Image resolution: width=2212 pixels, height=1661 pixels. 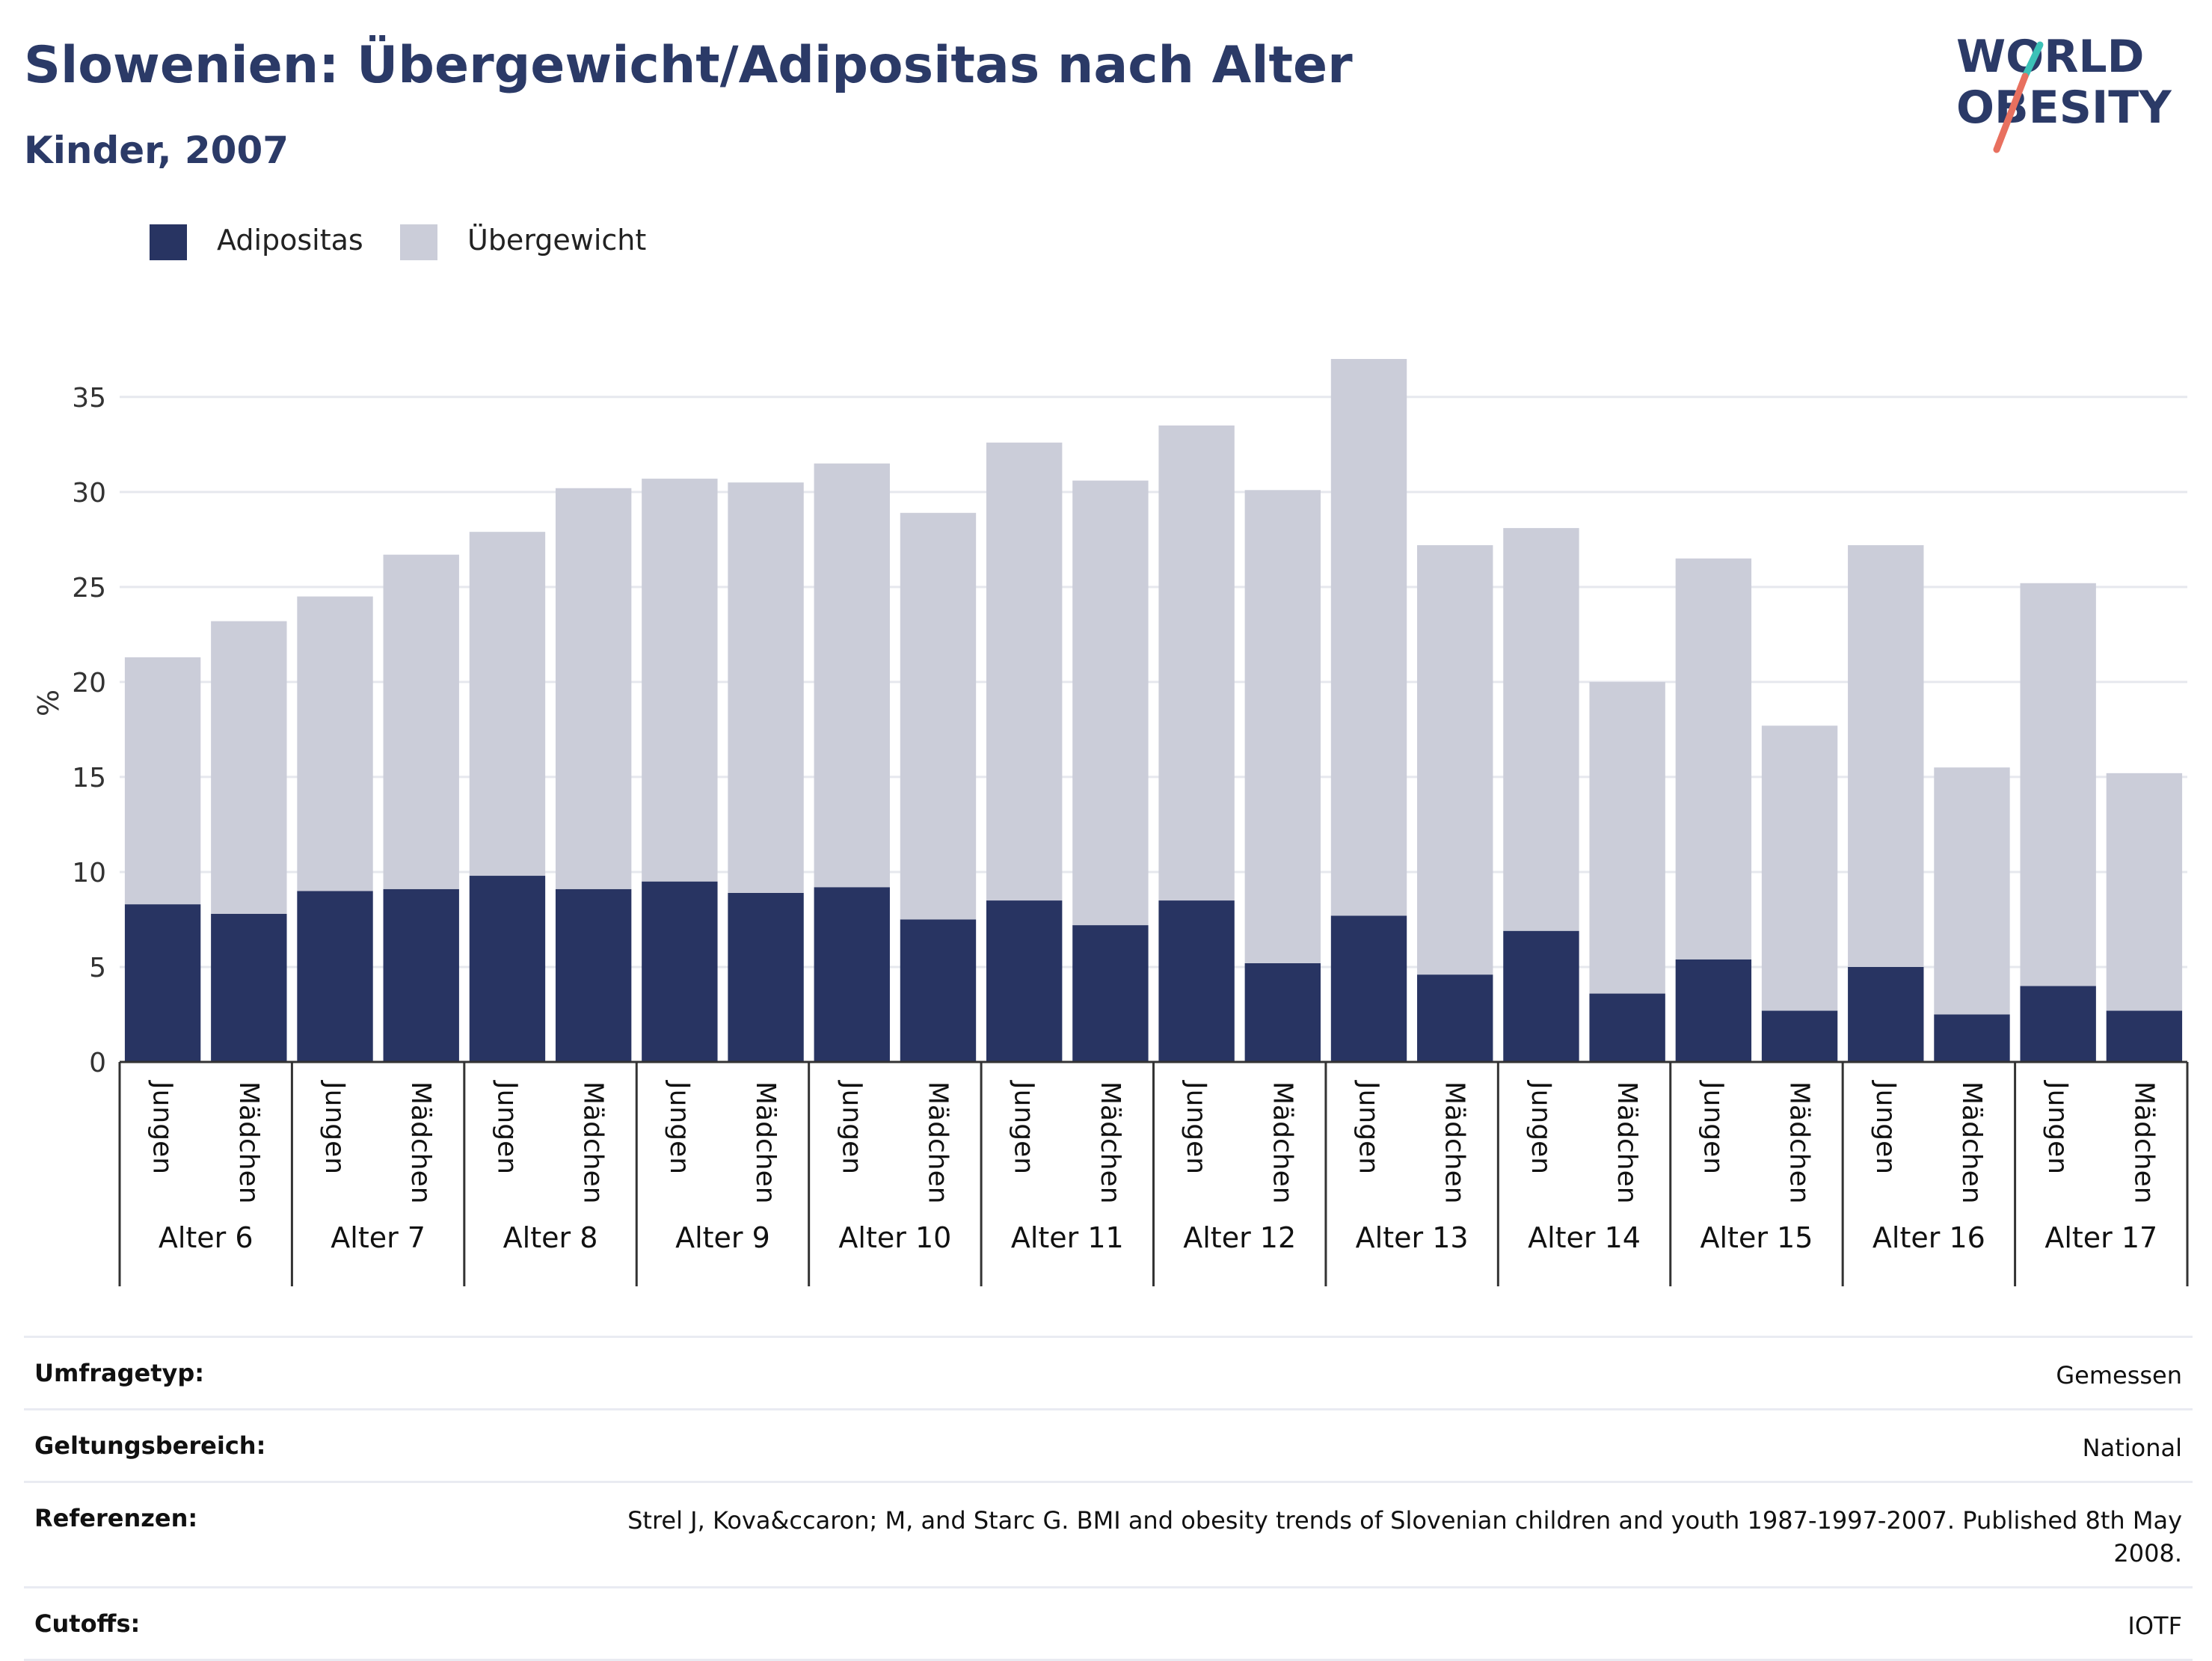 I want to click on meta-row-cutoffs: Cutoffs: IOTF, so click(x=1108, y=1623).